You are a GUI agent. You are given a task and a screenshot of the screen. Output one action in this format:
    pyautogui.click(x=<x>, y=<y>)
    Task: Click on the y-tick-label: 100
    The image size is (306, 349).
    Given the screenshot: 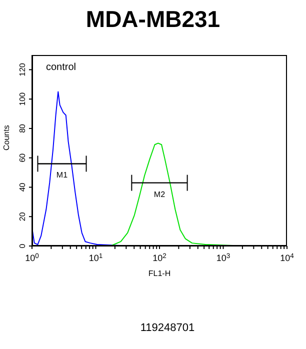 What is the action you would take?
    pyautogui.click(x=22, y=99)
    